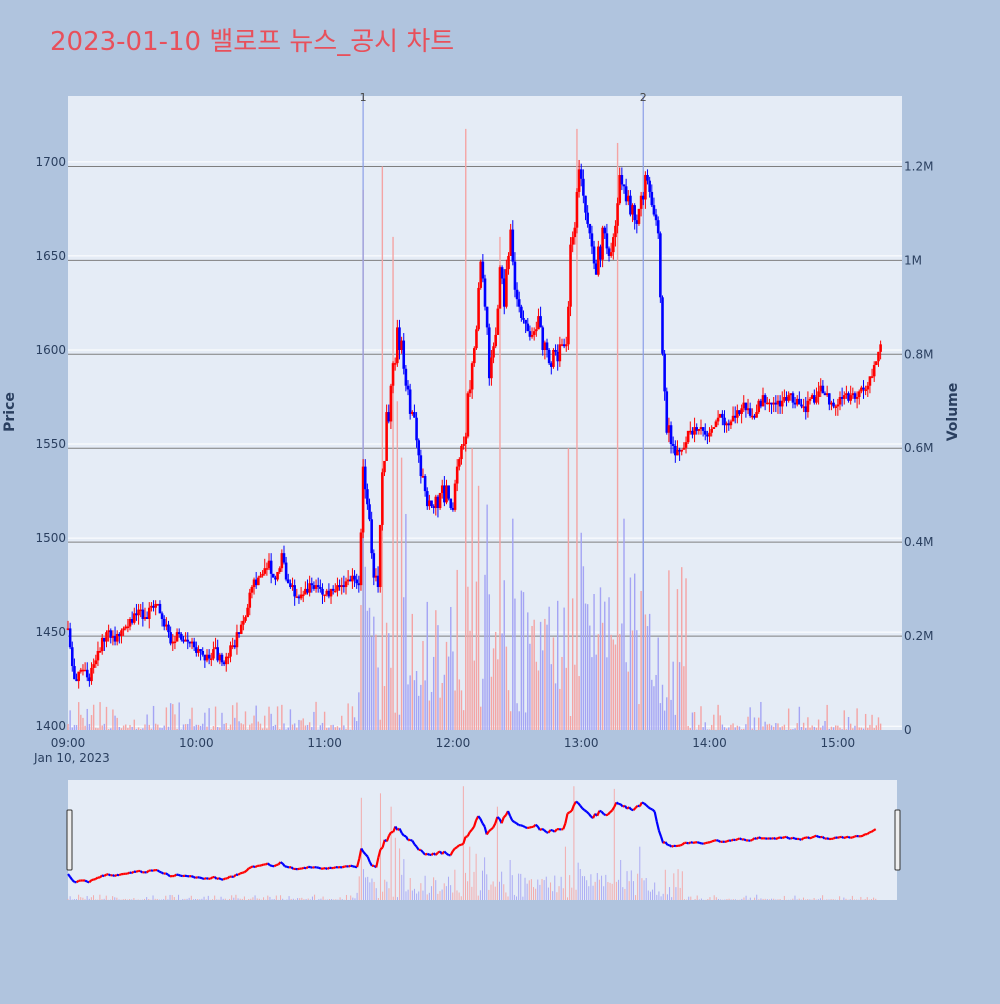 The width and height of the screenshot is (1000, 1004). I want to click on navigator-handle-left, so click(69, 840).